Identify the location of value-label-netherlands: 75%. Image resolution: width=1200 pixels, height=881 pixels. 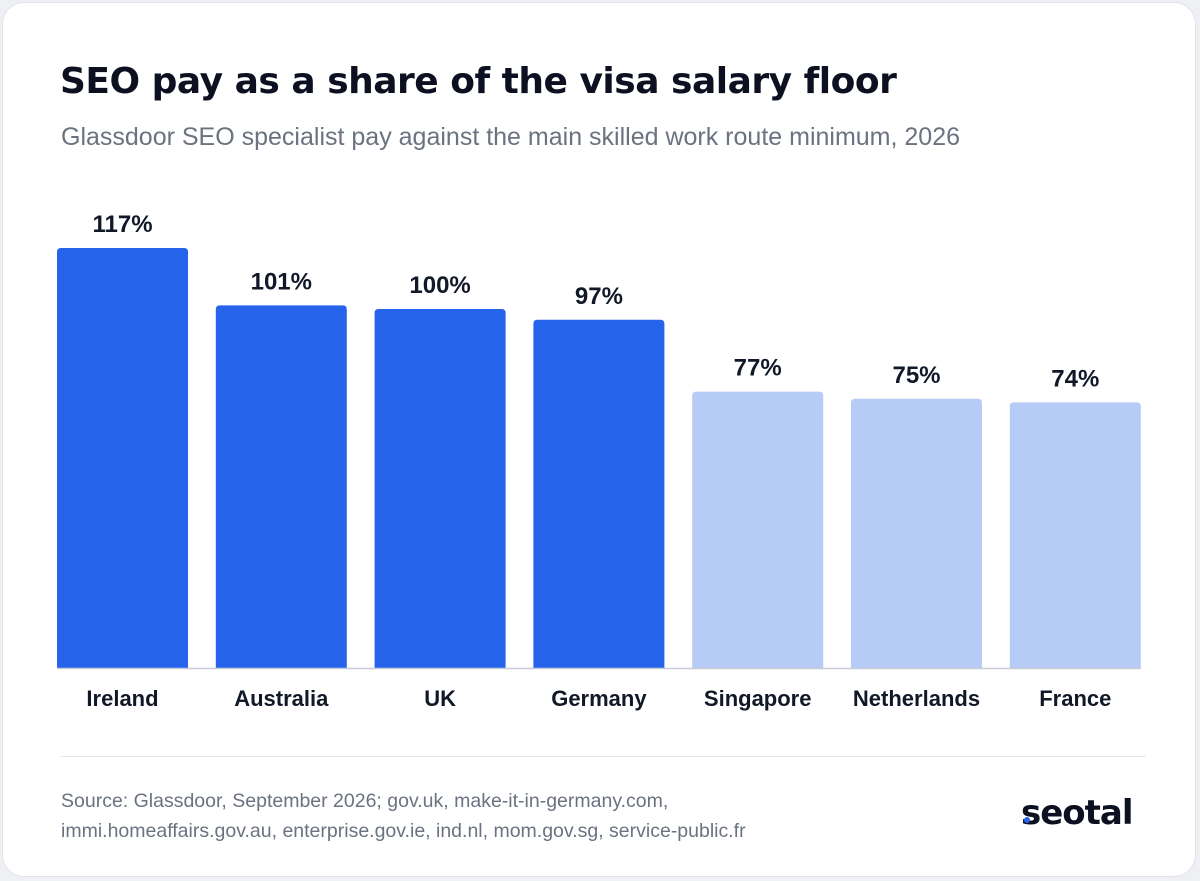
(916, 375).